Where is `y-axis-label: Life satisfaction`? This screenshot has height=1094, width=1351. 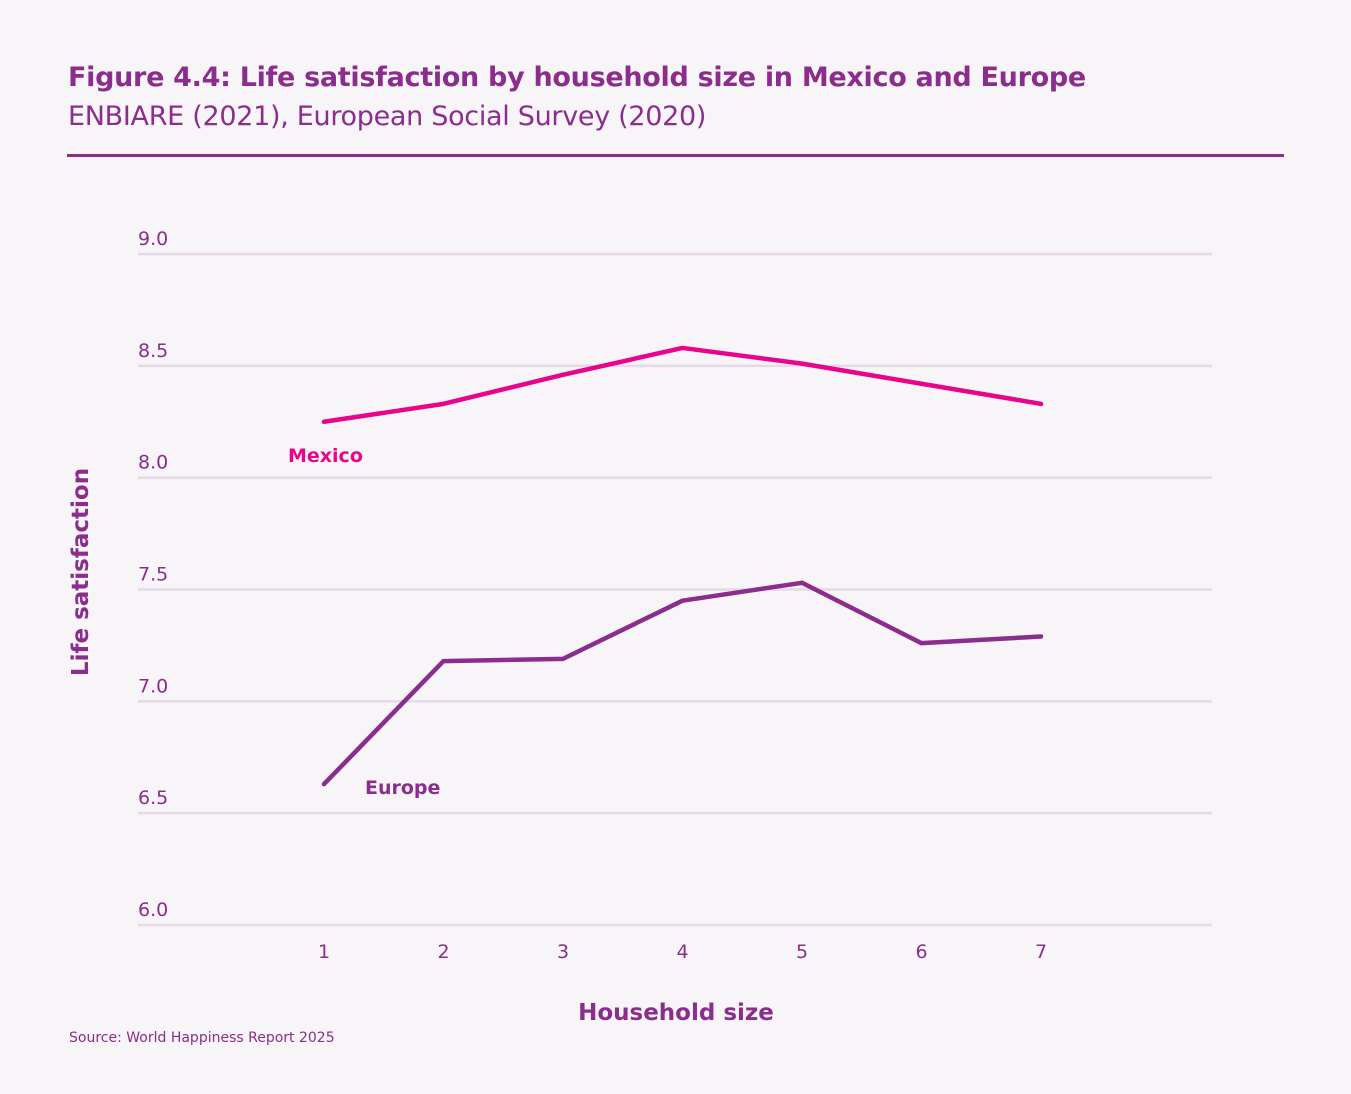
y-axis-label: Life satisfaction is located at coordinates (81, 572).